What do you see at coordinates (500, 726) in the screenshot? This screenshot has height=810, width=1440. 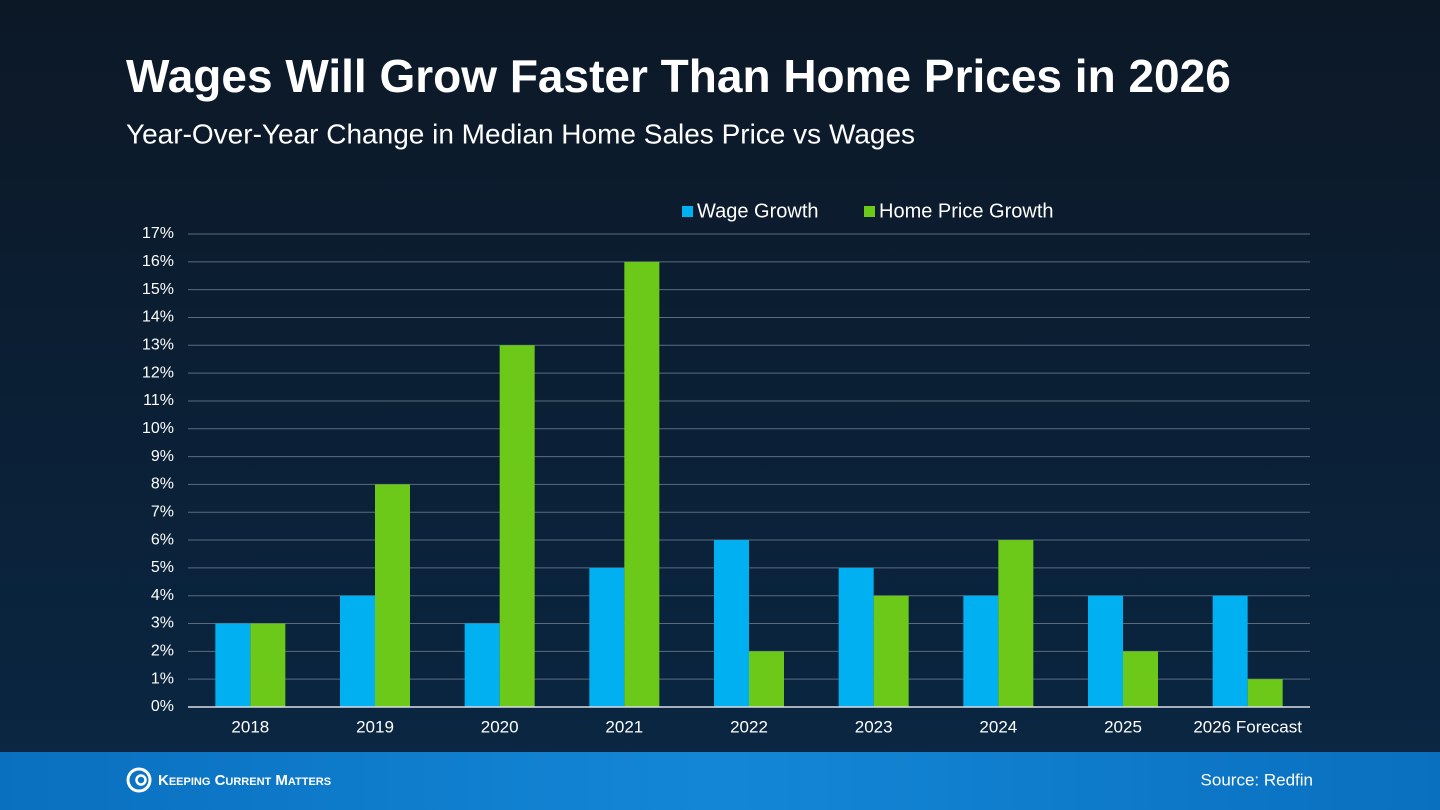 I see `x-tick-label: 2020` at bounding box center [500, 726].